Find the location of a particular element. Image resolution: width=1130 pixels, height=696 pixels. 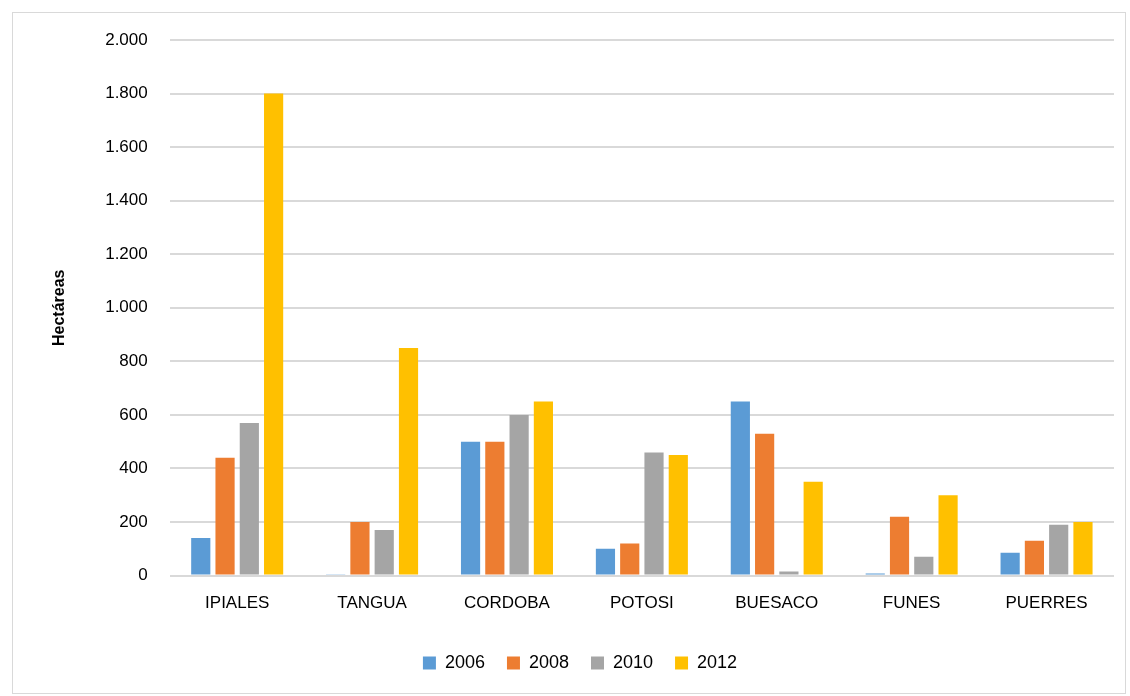

x-tick-label: CORDOBA is located at coordinates (507, 603).